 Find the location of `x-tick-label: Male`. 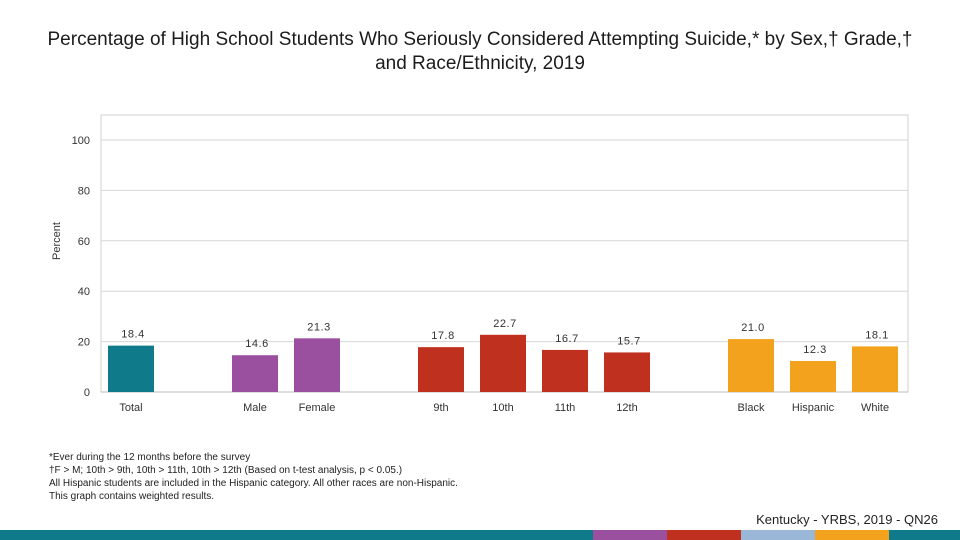

x-tick-label: Male is located at coordinates (255, 408).